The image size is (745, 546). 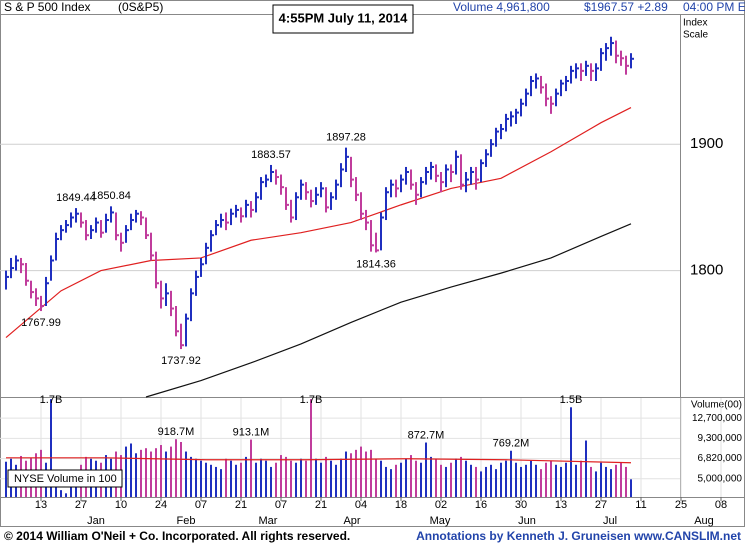 I want to click on x-tick-label: 16, so click(x=481, y=505).